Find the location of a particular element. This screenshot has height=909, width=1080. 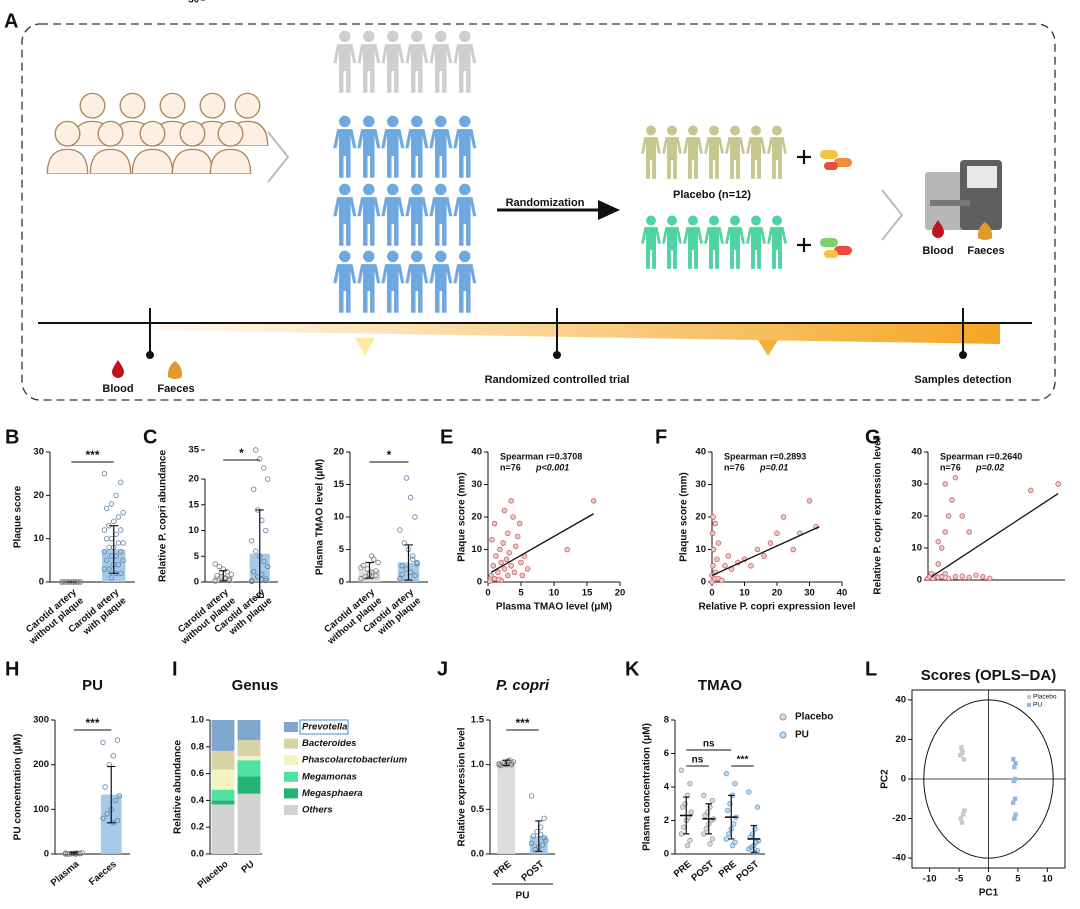

annotation: p=0.02 is located at coordinates (989, 467).